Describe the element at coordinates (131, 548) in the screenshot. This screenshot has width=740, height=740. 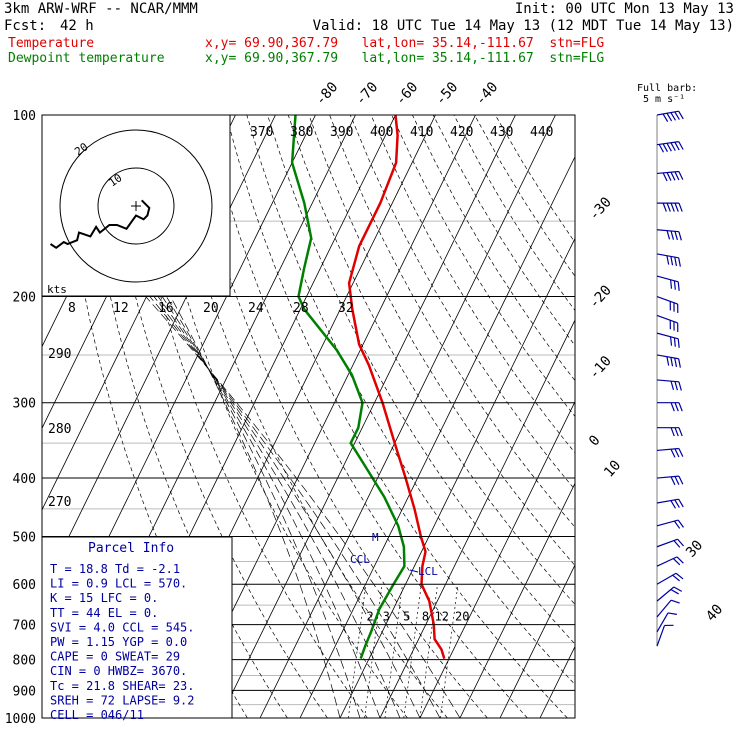
I see `parcel-title: Parcel Info` at that location.